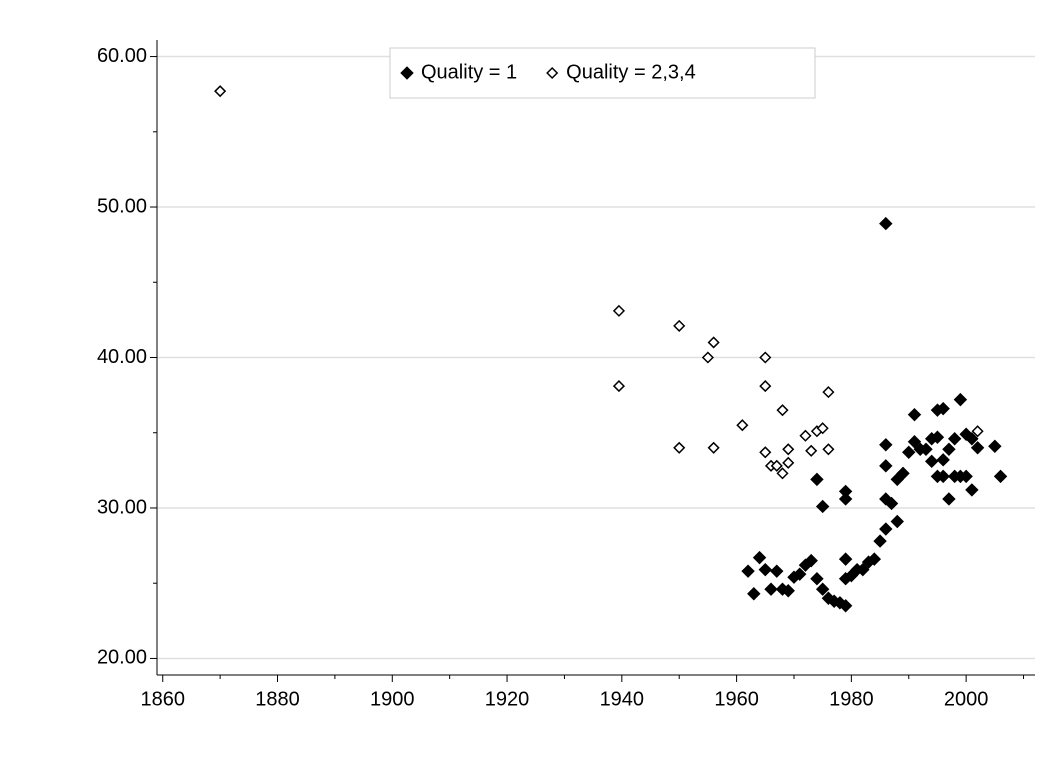 Image resolution: width=1054 pixels, height=778 pixels. What do you see at coordinates (122, 56) in the screenshot?
I see `y-tick-label: 60.00` at bounding box center [122, 56].